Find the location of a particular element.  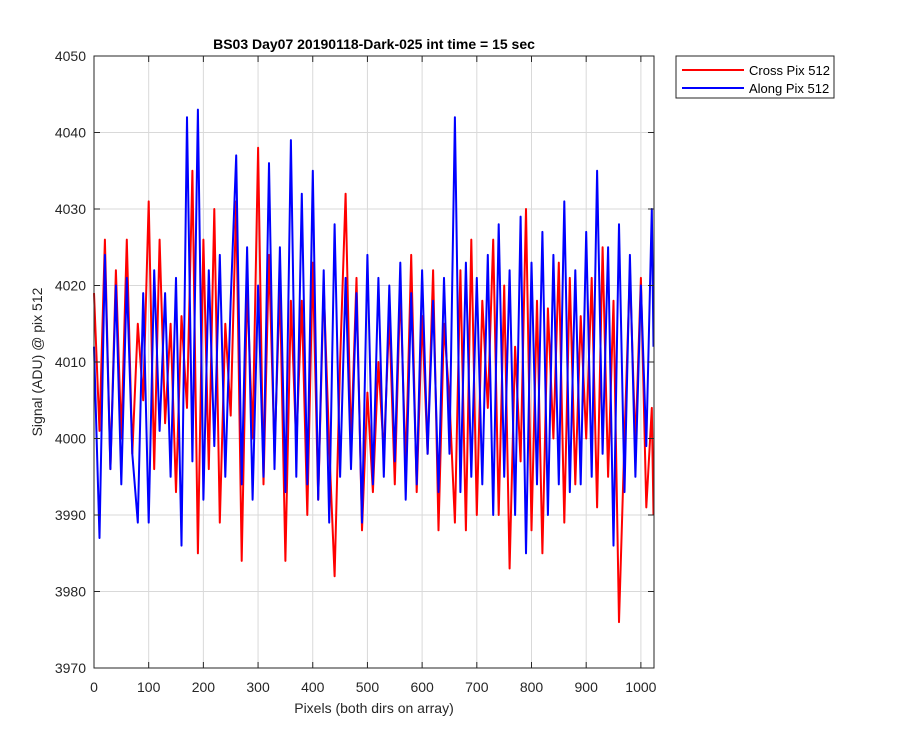

x-tick-label: 300 is located at coordinates (258, 687).